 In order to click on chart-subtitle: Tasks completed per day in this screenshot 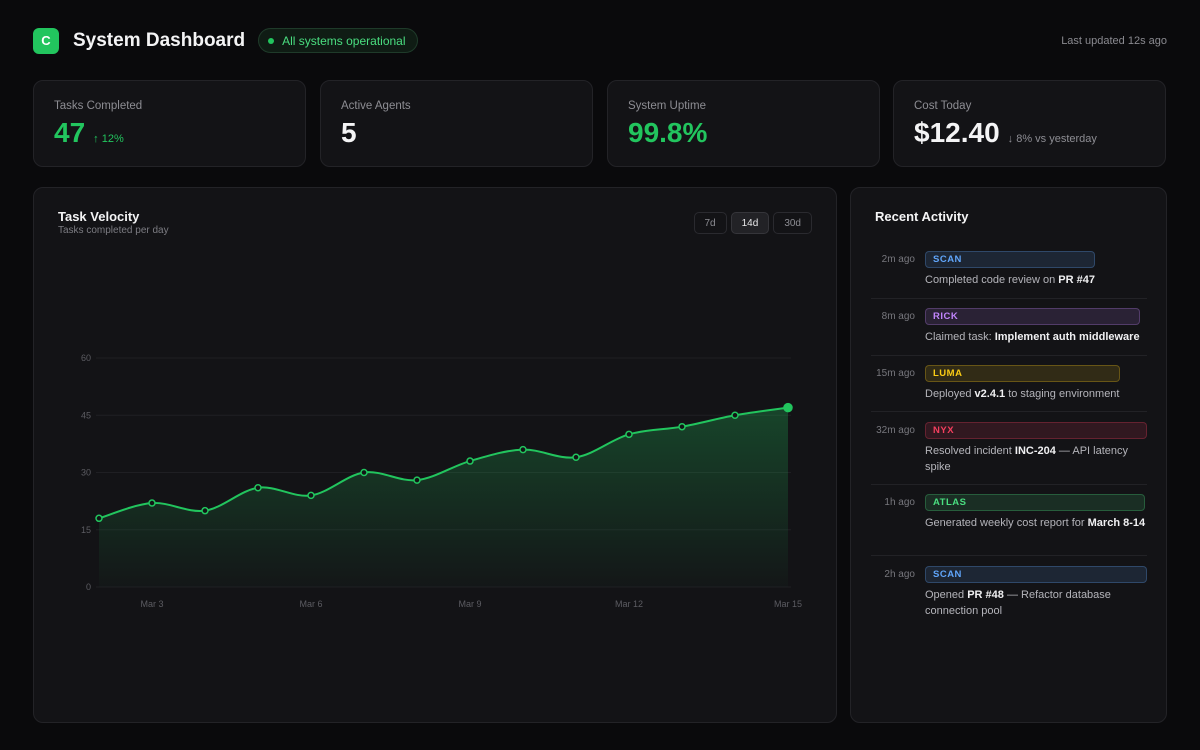, I will do `click(113, 230)`.